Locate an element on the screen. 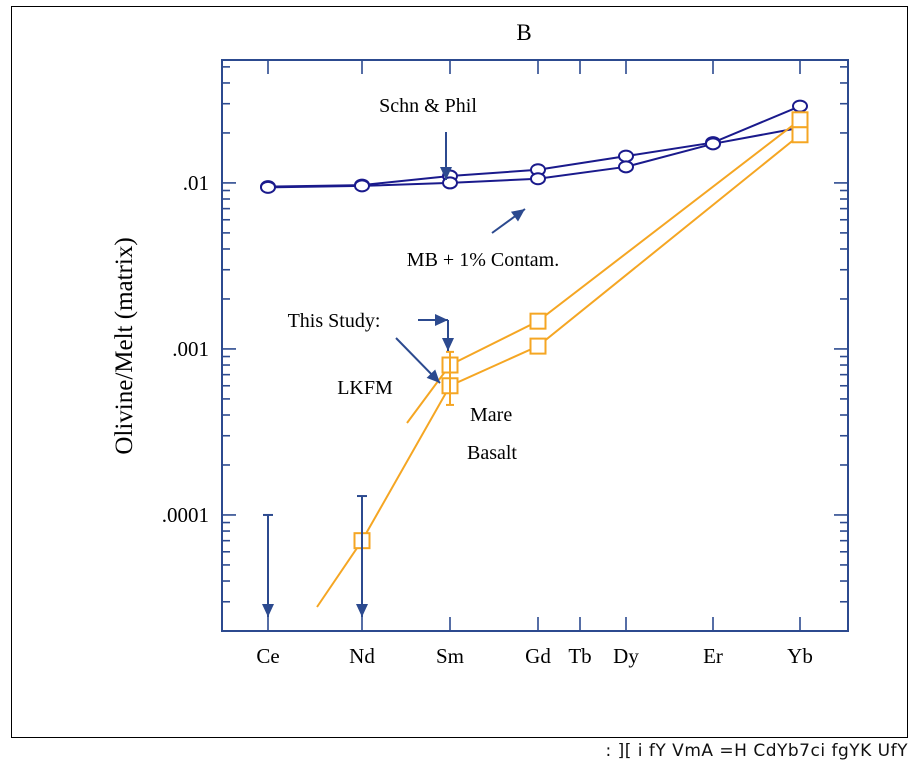  y-tick-label: .0001 is located at coordinates (185, 515).